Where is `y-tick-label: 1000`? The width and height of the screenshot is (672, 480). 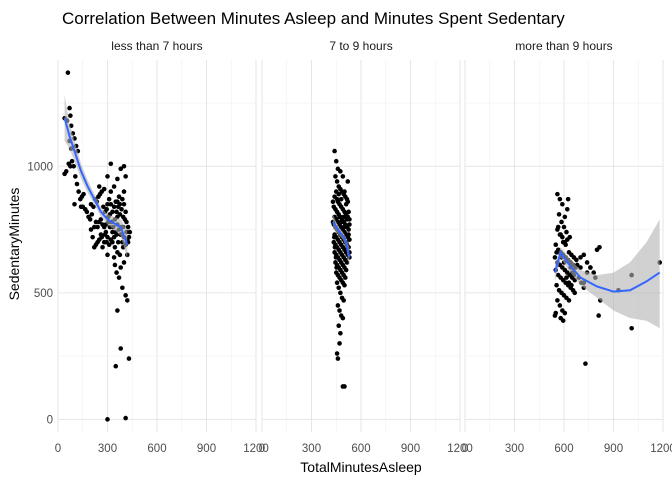 y-tick-label: 1000 is located at coordinates (40, 167).